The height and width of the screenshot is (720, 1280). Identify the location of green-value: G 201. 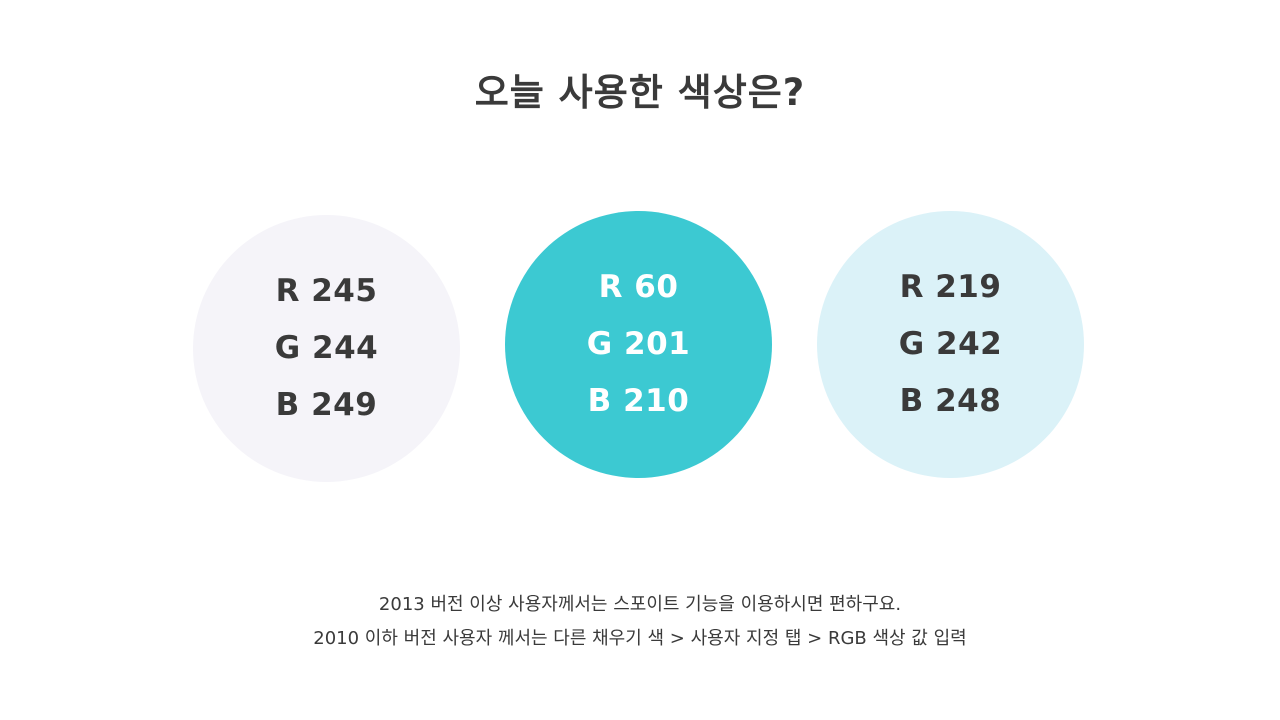
(638, 344).